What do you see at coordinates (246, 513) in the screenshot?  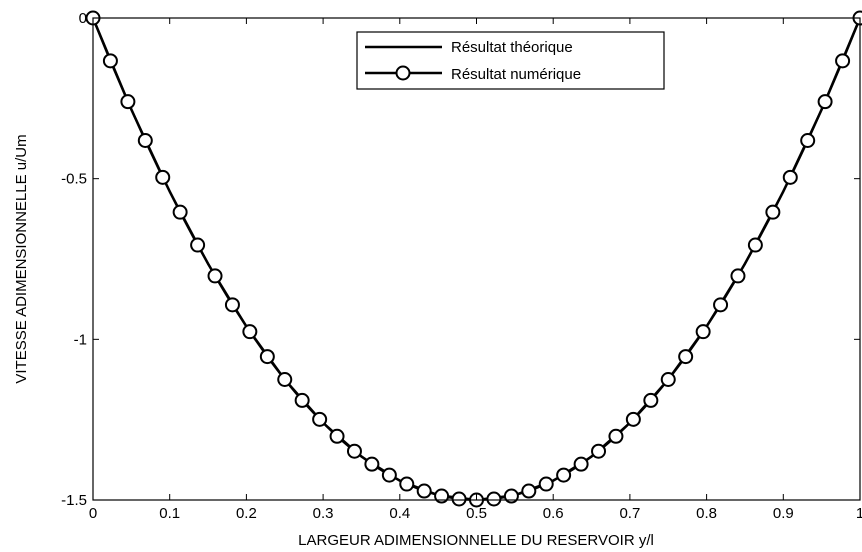 I see `x-tick-label: 0.2` at bounding box center [246, 513].